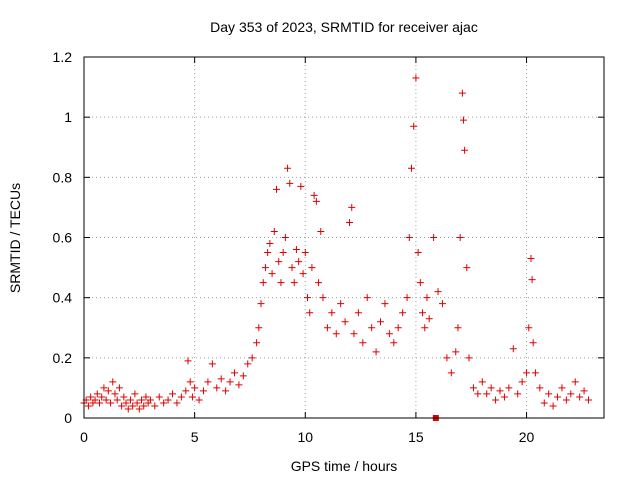  Describe the element at coordinates (195, 437) in the screenshot. I see `x-tick-label: 5` at that location.